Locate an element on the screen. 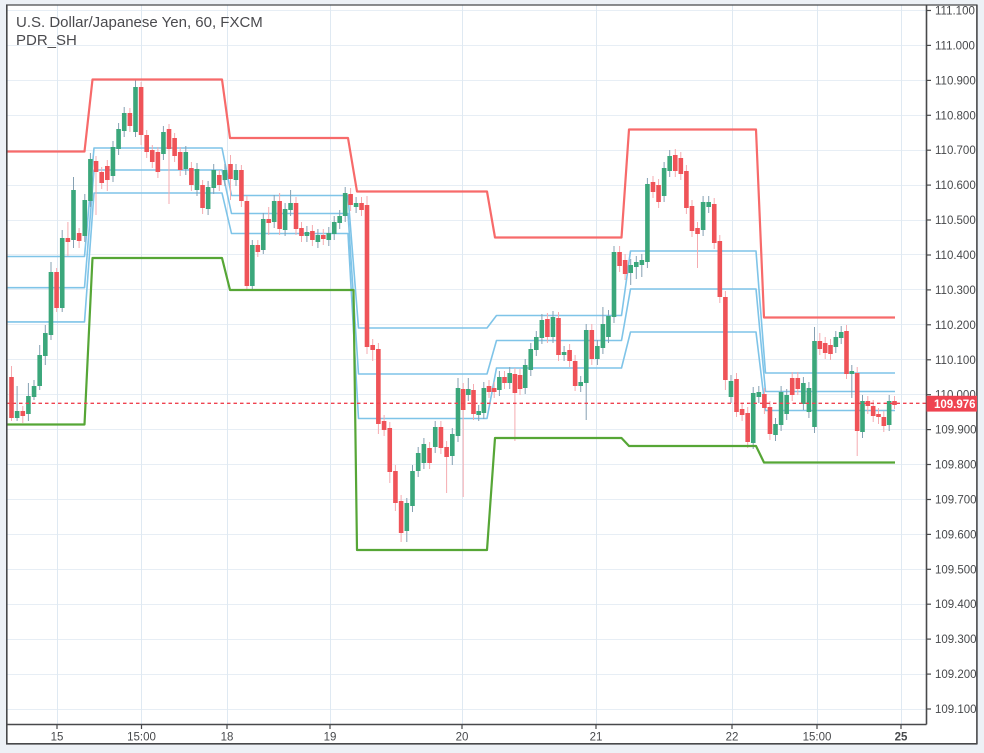  svg-text: PDR_SH is located at coordinates (46, 40).